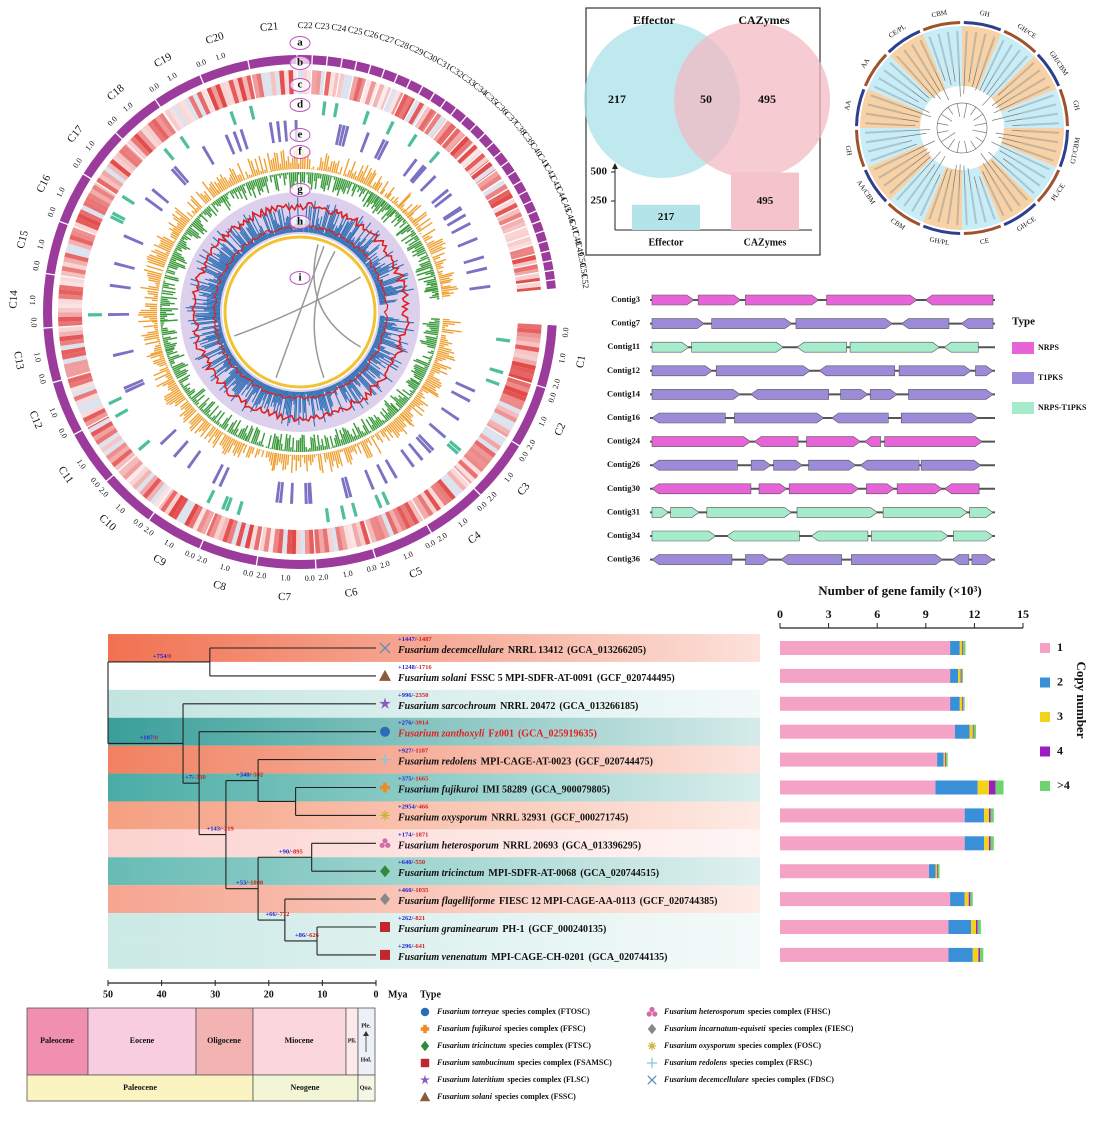  I want to click on accession: (GCF_020744385), so click(679, 901).